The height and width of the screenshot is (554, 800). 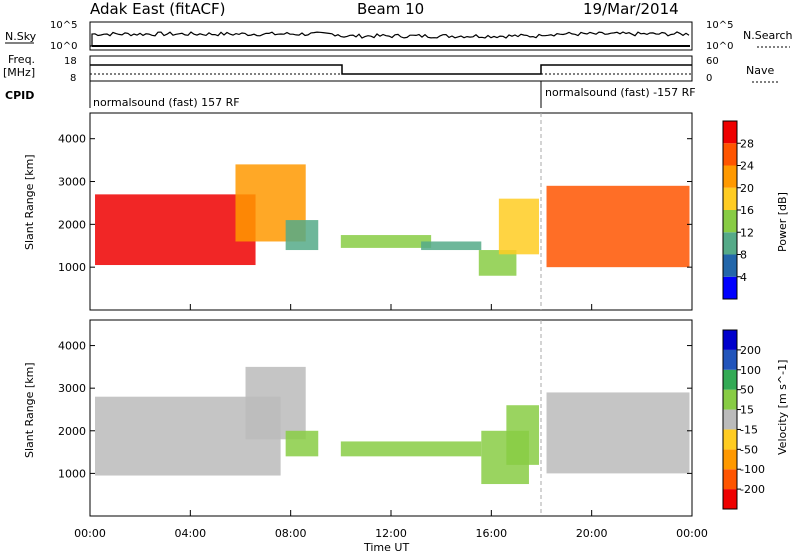 I want to click on power-colorbar, so click(x=730, y=210).